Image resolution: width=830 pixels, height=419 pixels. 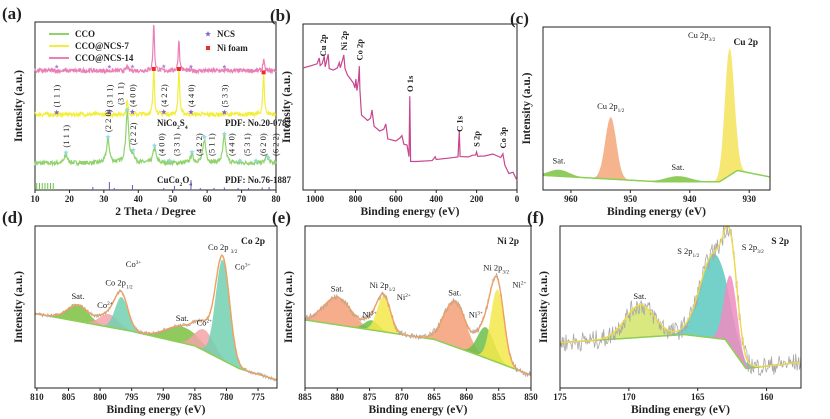 What do you see at coordinates (132, 397) in the screenshot?
I see `x-tick-label: 795` at bounding box center [132, 397].